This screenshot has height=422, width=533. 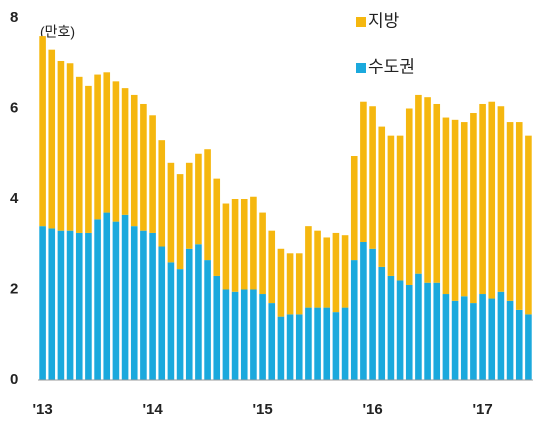 What do you see at coordinates (14, 379) in the screenshot?
I see `y-tick-label: 0` at bounding box center [14, 379].